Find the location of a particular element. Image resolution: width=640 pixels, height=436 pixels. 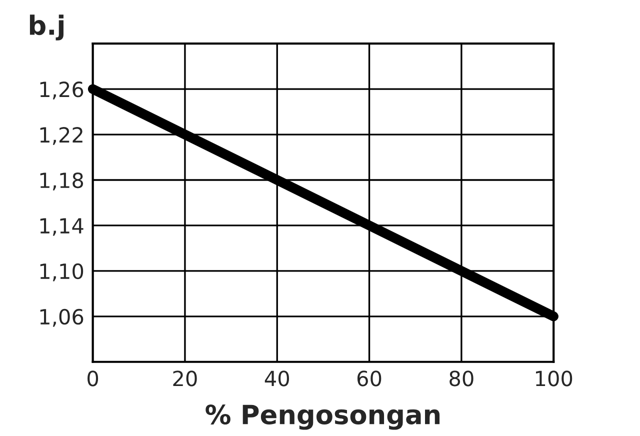

y-tick-label: 1,06 is located at coordinates (62, 317).